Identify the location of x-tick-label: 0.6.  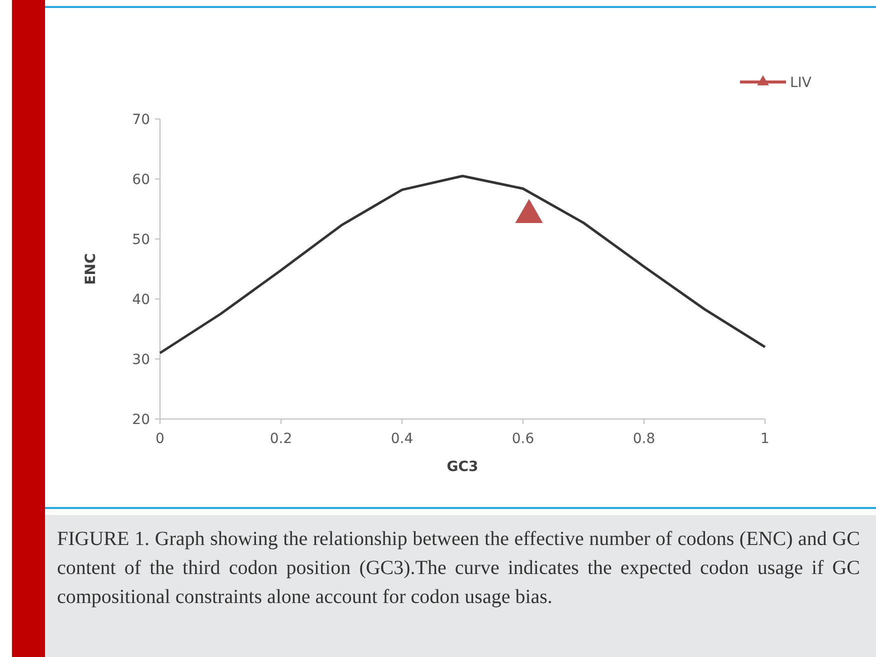
(523, 439).